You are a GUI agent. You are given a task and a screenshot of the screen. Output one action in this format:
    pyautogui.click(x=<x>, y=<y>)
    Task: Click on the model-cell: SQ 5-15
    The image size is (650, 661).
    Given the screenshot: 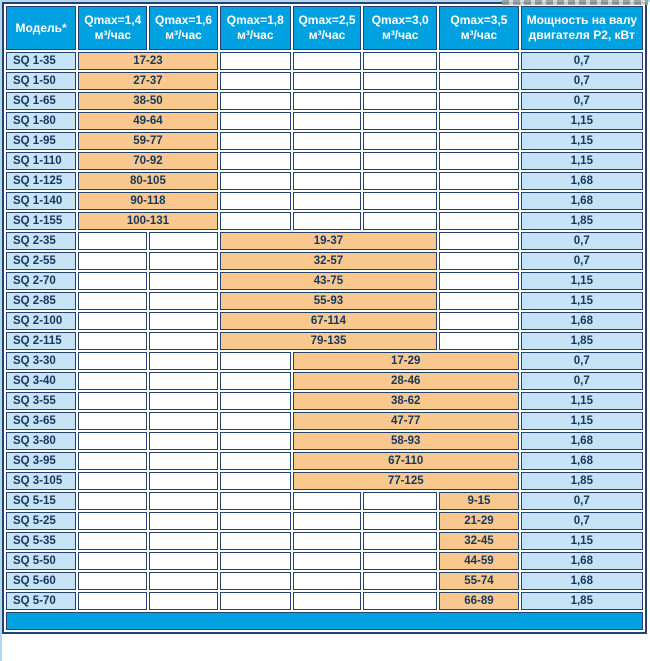 What is the action you would take?
    pyautogui.click(x=41, y=501)
    